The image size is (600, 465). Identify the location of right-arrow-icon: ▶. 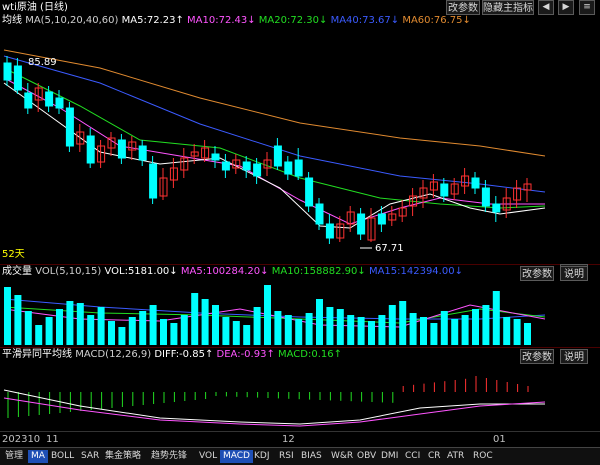
(566, 7).